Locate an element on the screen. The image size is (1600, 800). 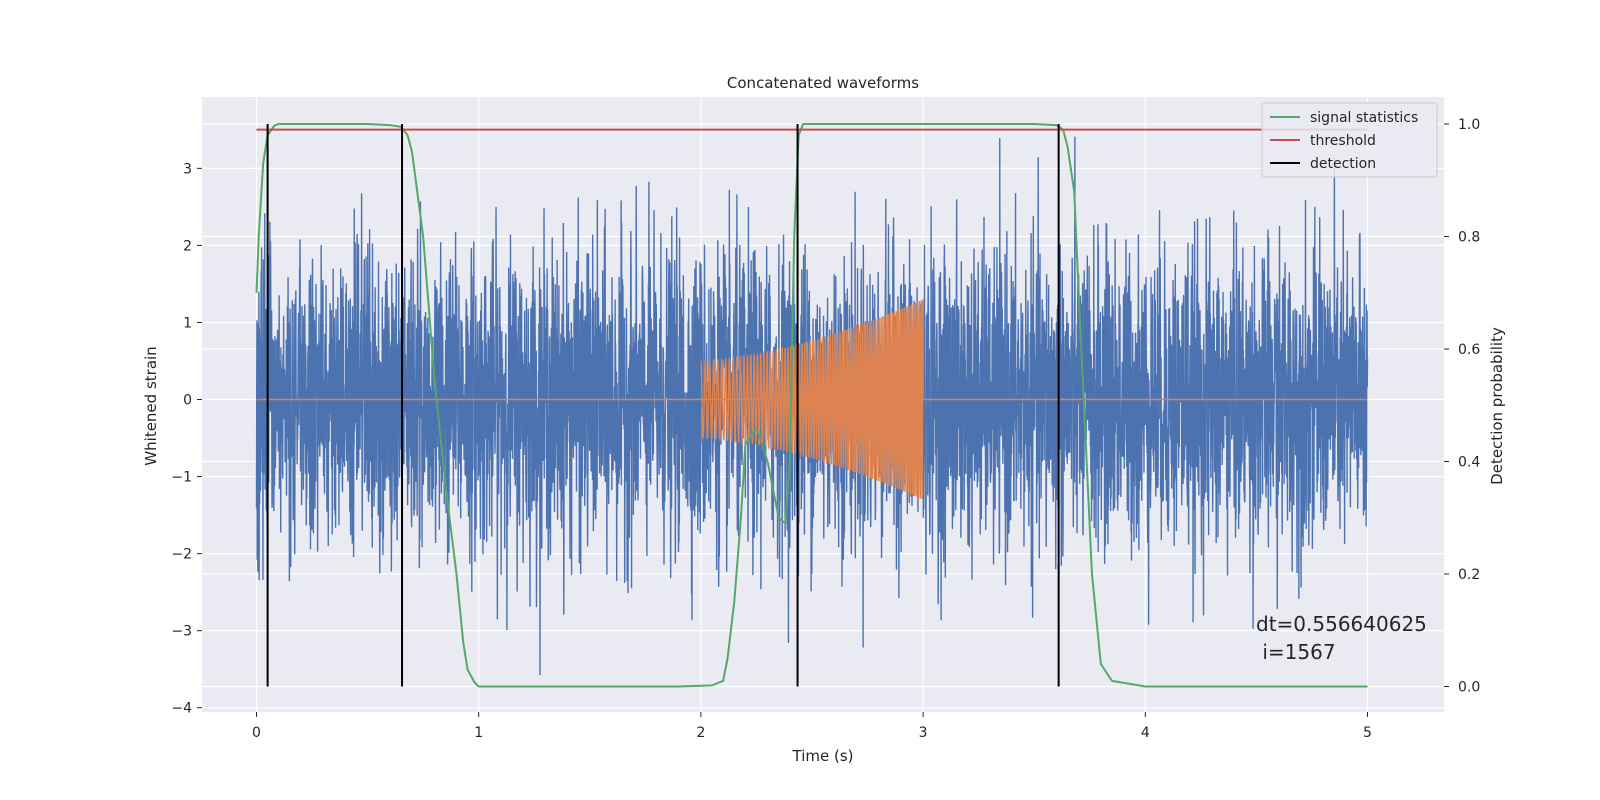
legend-label: signal statistics is located at coordinates (1364, 118).